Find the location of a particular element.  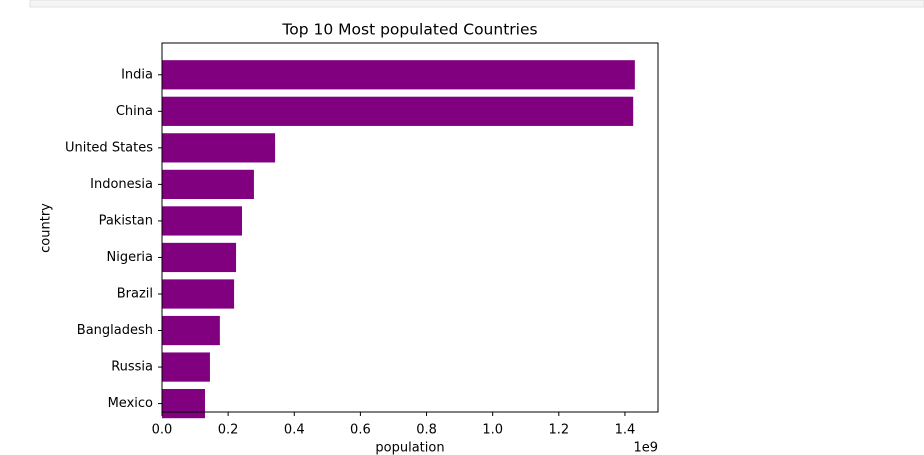

offset-text: 1e9 is located at coordinates (645, 448).